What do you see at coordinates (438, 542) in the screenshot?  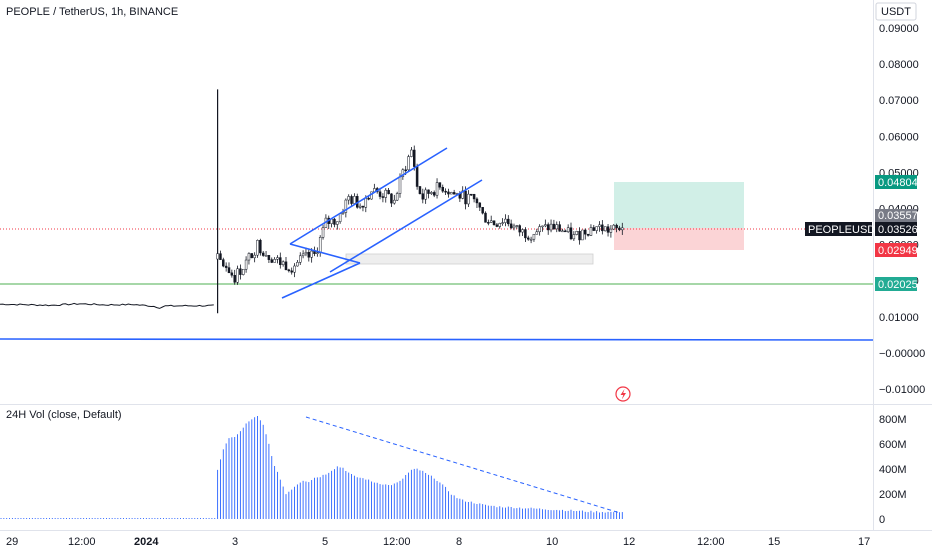 I see `time-axis: 29 12:00 2024 3 5 12:00 8 10 12 12:00 15 17` at bounding box center [438, 542].